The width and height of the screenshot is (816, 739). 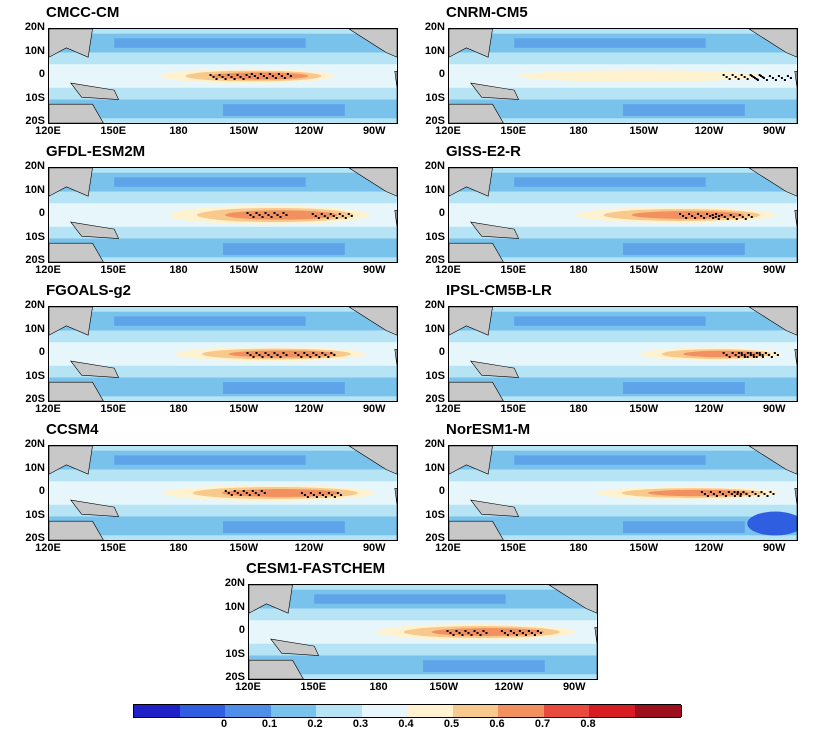 What do you see at coordinates (407, 711) in the screenshot?
I see `colorbar` at bounding box center [407, 711].